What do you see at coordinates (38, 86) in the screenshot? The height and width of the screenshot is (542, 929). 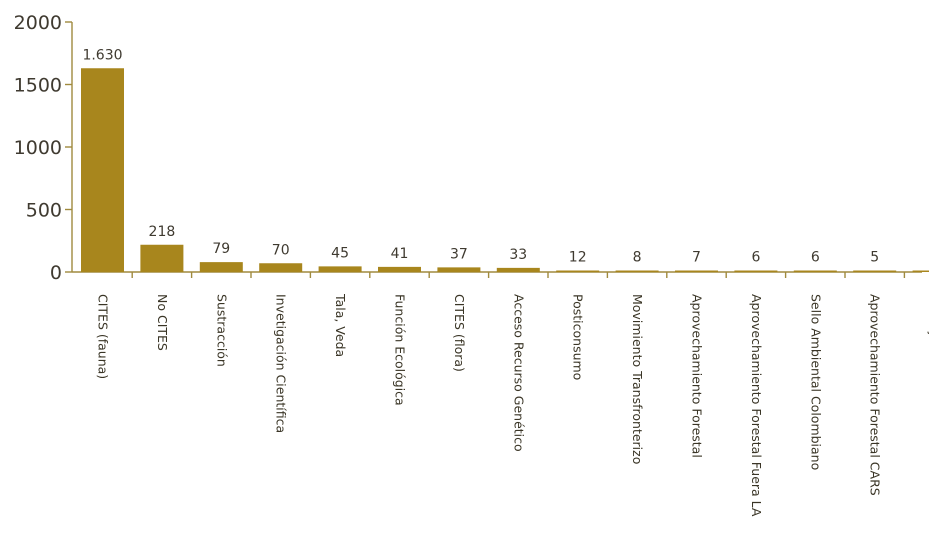 I see `y-tick-label: 1500` at bounding box center [38, 86].